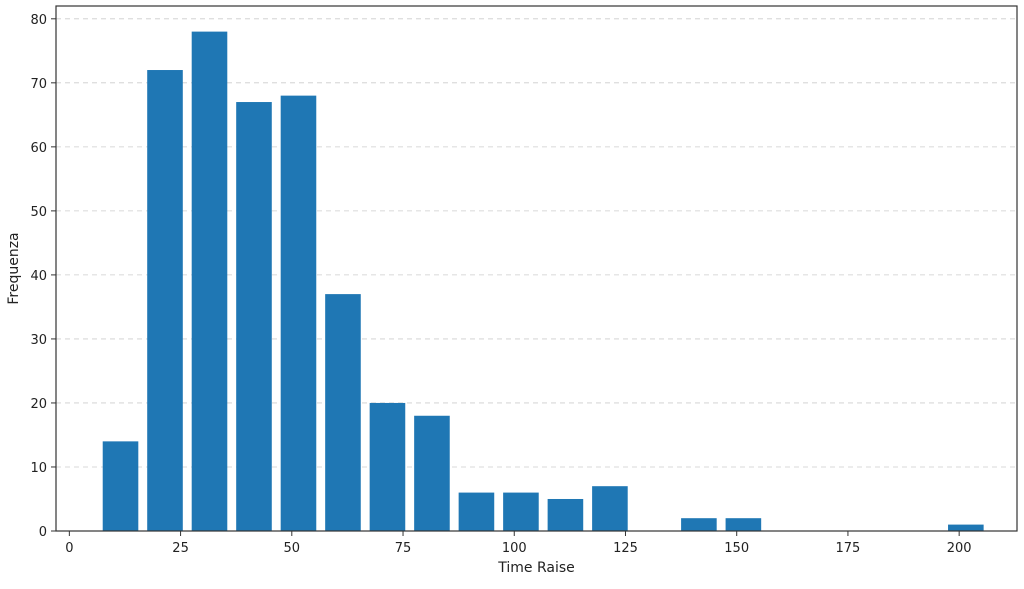 The height and width of the screenshot is (589, 1024). Describe the element at coordinates (38, 340) in the screenshot. I see `y-tick-label-30: 30` at that location.